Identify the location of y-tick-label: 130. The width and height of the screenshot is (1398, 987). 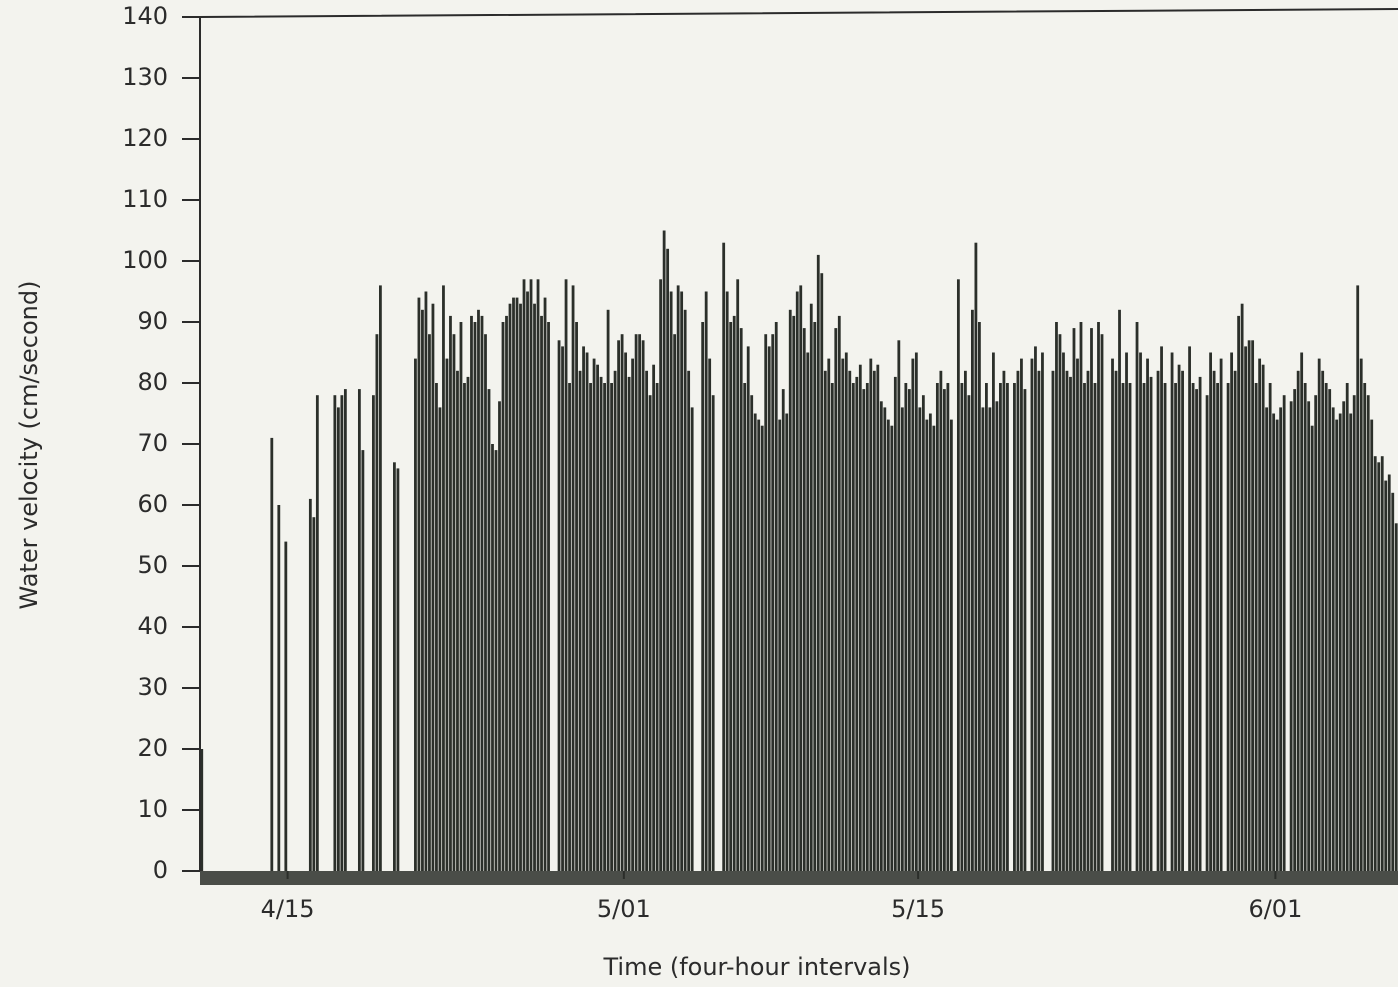
(145, 77).